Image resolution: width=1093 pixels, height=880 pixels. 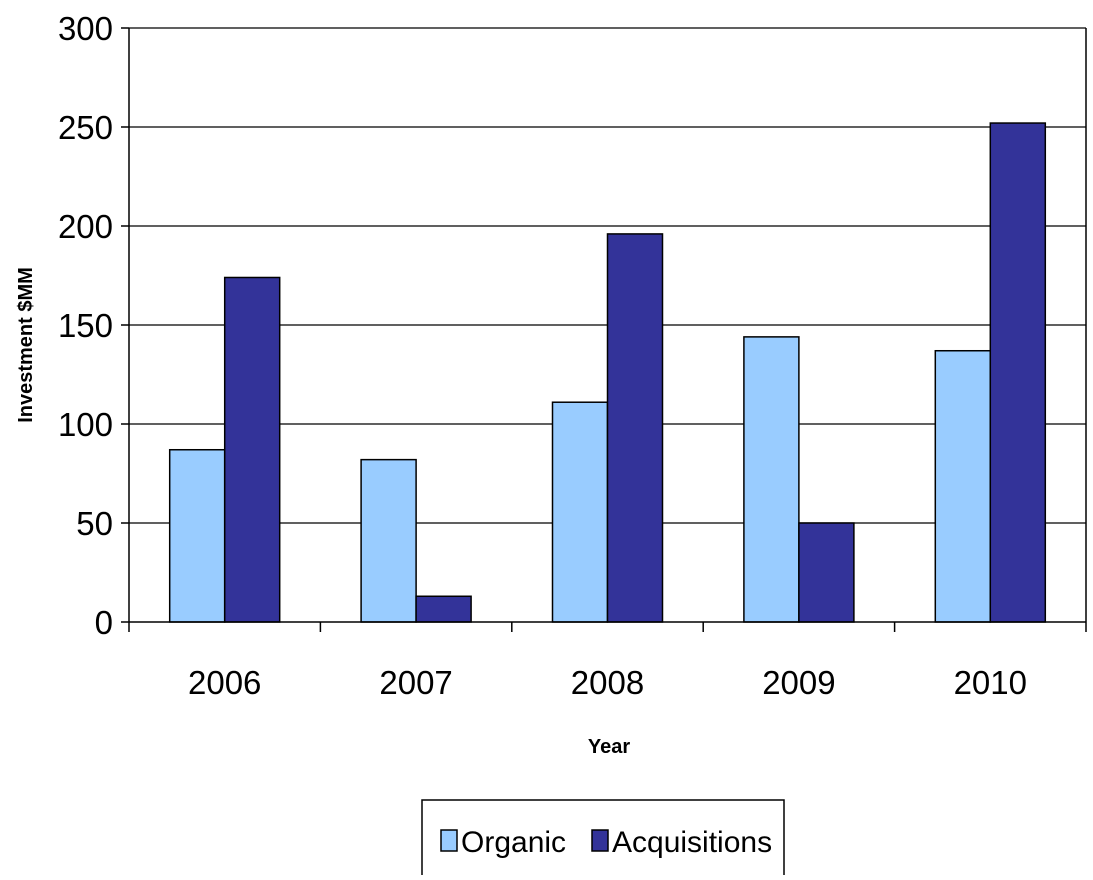 What do you see at coordinates (224, 682) in the screenshot?
I see `x-tick-label: 2006` at bounding box center [224, 682].